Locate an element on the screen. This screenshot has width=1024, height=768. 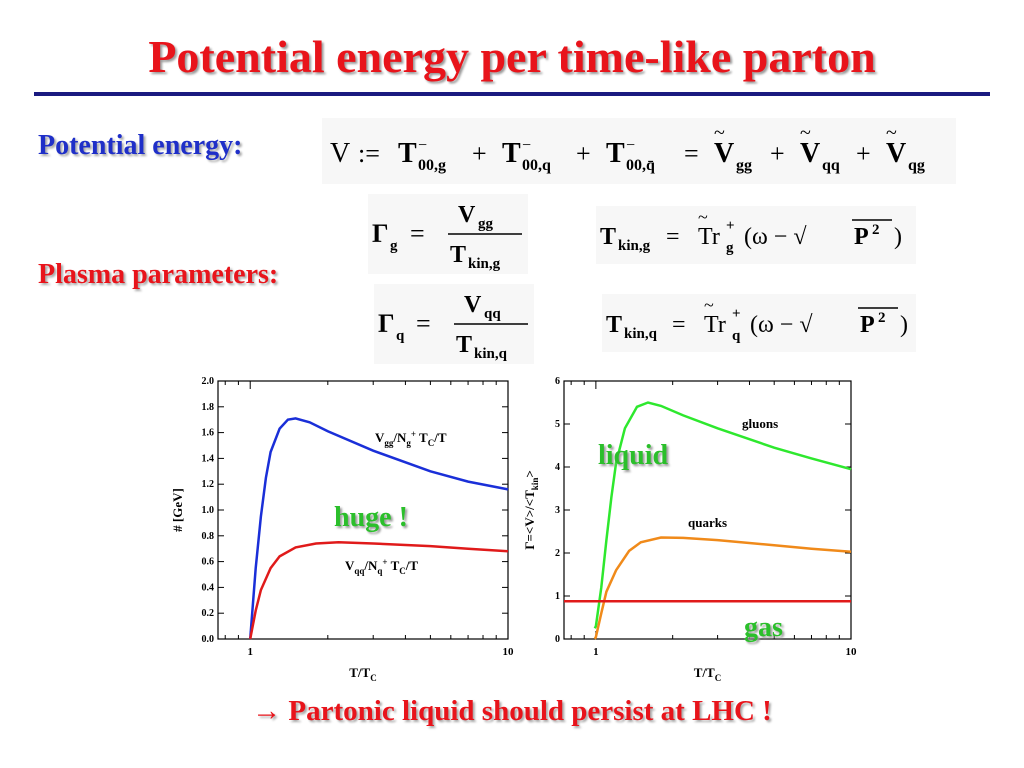
gas-annotation: gas is located at coordinates (763, 627).